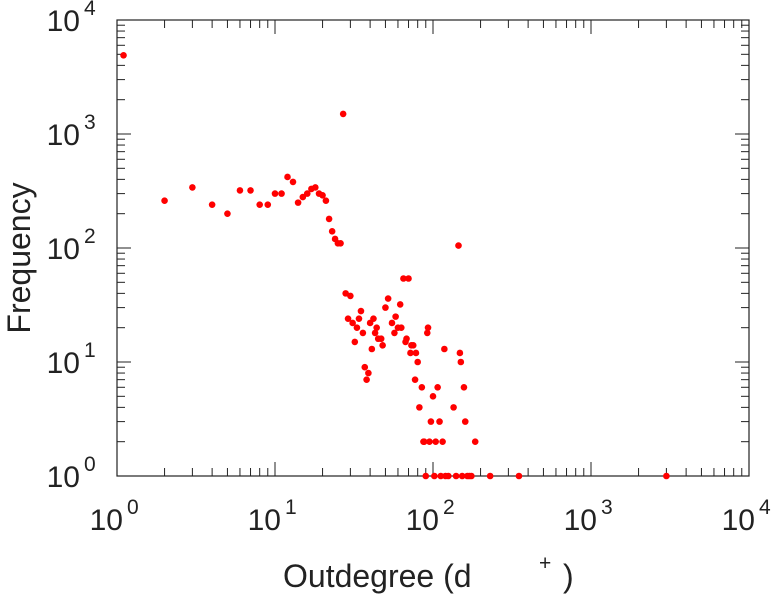  I want to click on y-tick-label-4-exp: 4, so click(90, 10).